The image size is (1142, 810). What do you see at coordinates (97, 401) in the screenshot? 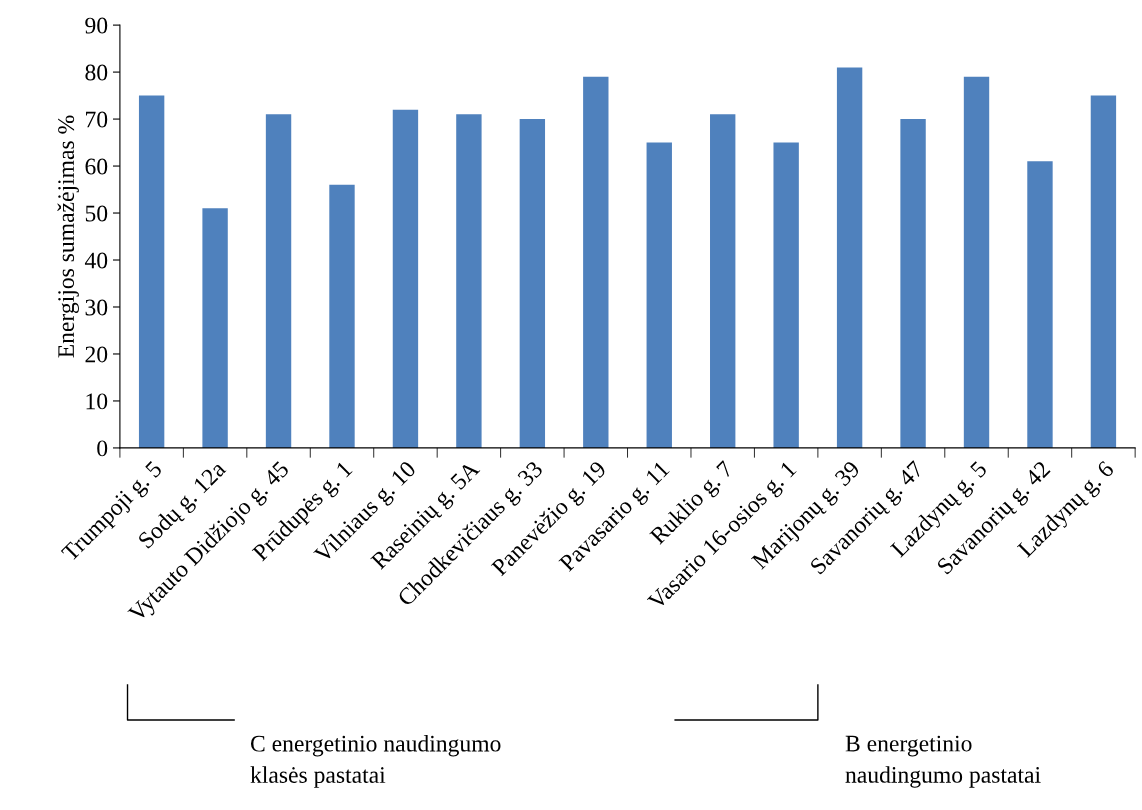
I see `y-tick-label: 10` at bounding box center [97, 401].